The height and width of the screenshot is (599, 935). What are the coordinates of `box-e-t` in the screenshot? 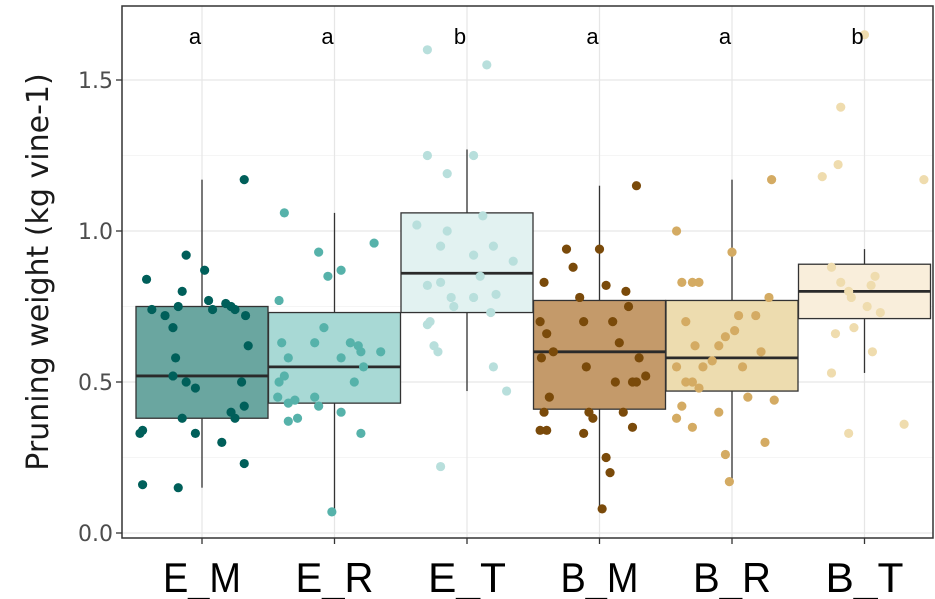 It's located at (467, 258).